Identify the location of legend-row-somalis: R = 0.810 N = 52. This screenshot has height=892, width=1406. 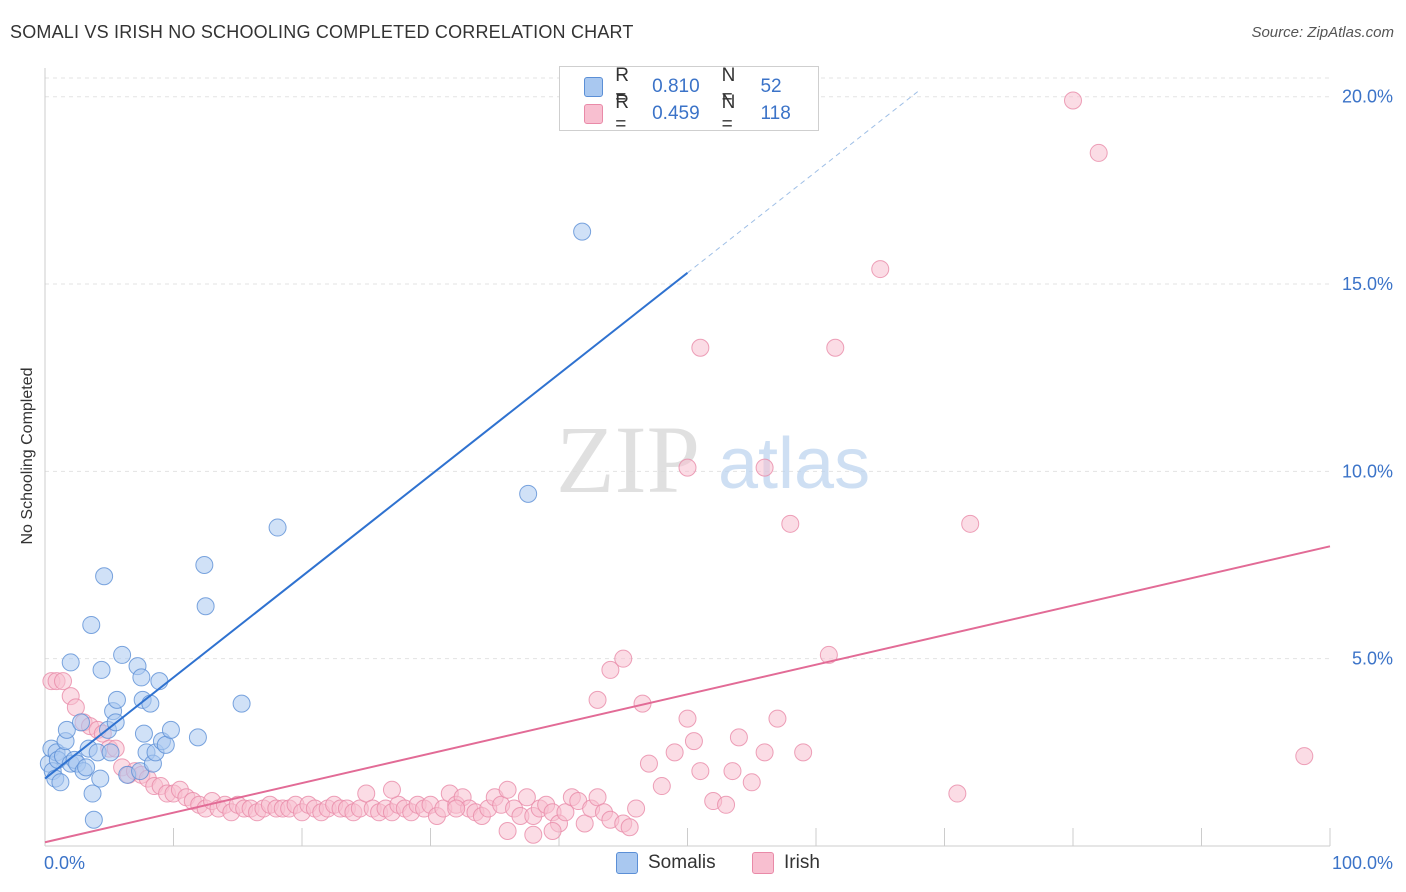
(701, 86).